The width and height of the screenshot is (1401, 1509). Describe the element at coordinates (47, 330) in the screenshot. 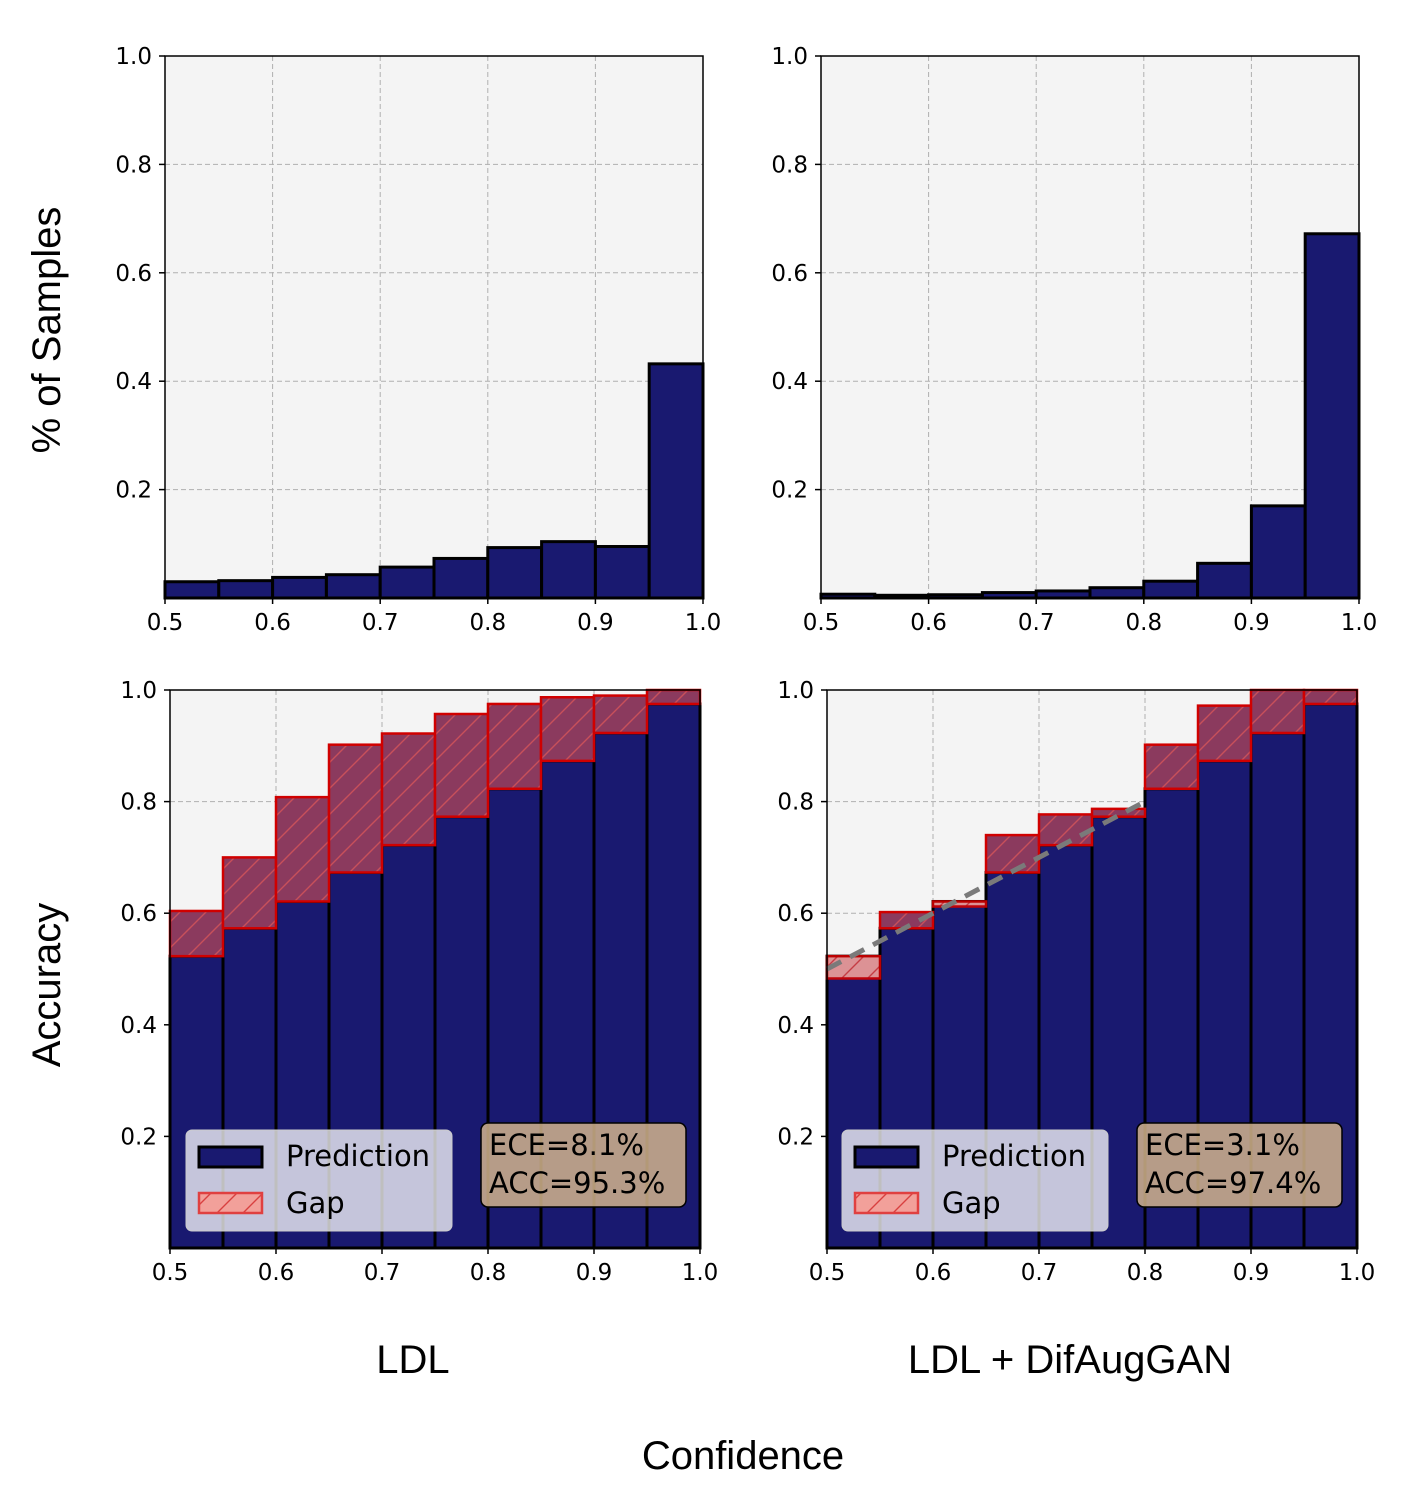

I see `y-axis-label-top: % of Samples` at that location.